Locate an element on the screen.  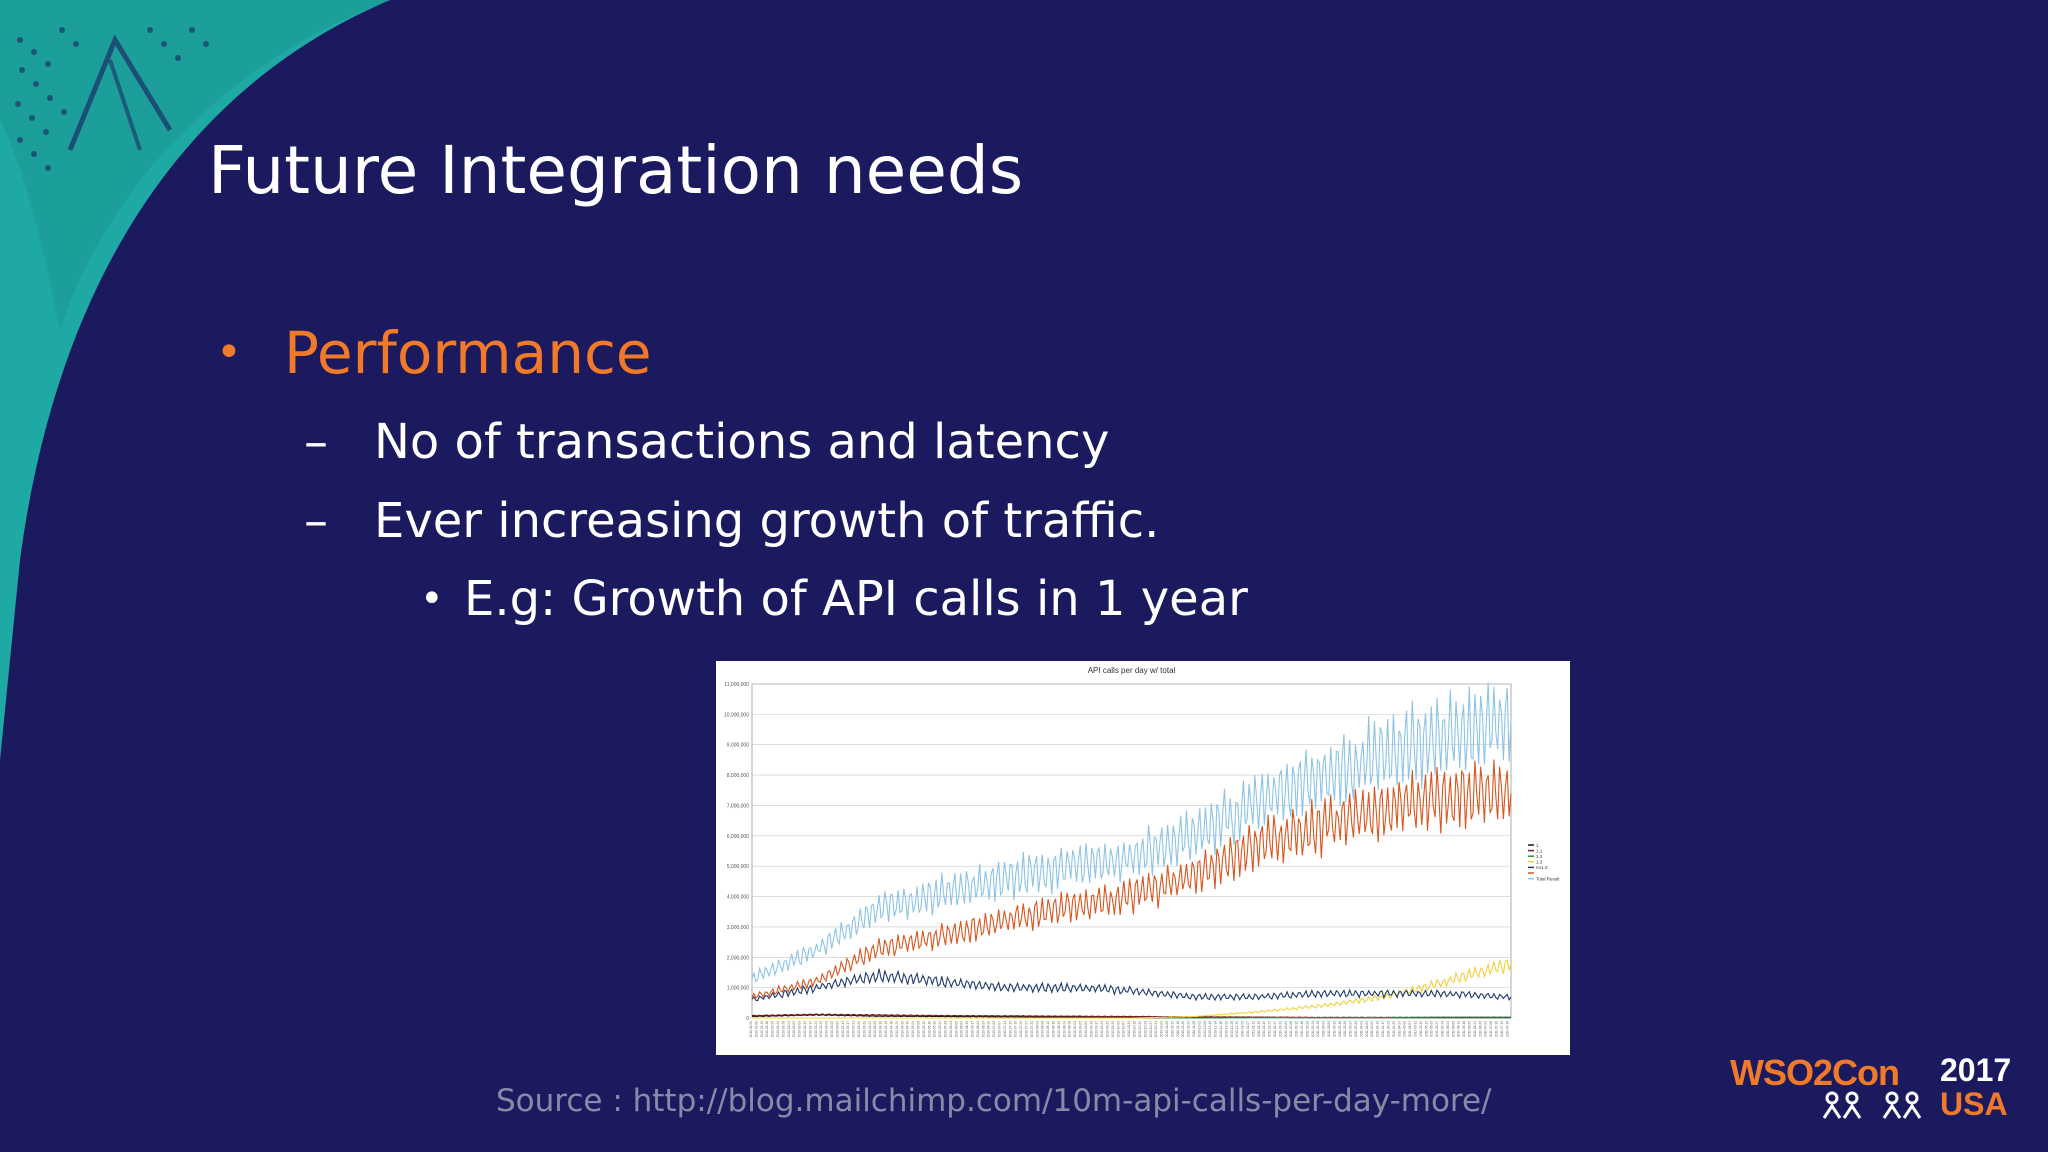
x-tick-label: 2011-07-10 is located at coordinates (1496, 1029).